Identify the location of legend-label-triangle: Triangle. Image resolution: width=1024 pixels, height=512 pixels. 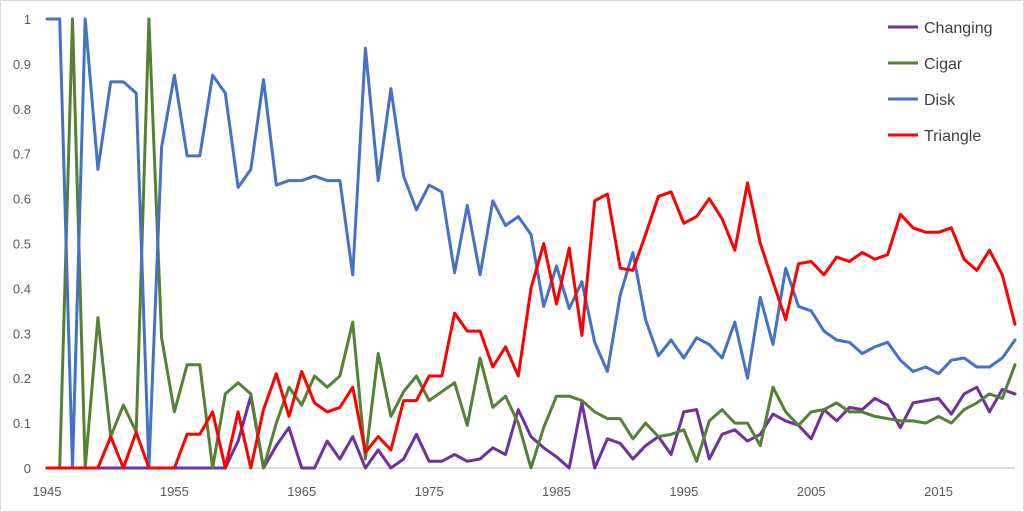
(952, 136).